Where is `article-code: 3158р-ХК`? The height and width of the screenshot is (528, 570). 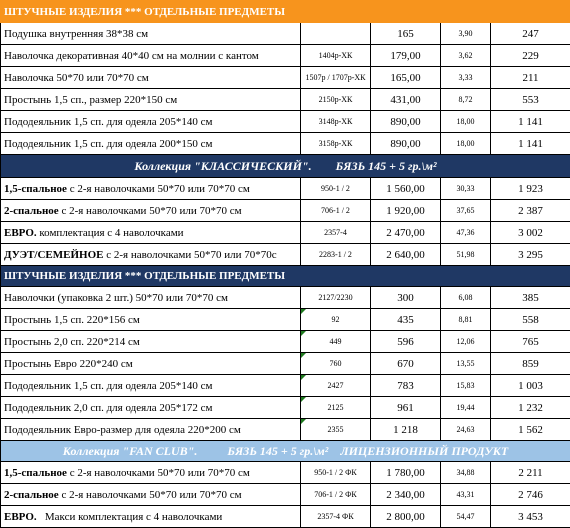 article-code: 3158р-ХК is located at coordinates (336, 144).